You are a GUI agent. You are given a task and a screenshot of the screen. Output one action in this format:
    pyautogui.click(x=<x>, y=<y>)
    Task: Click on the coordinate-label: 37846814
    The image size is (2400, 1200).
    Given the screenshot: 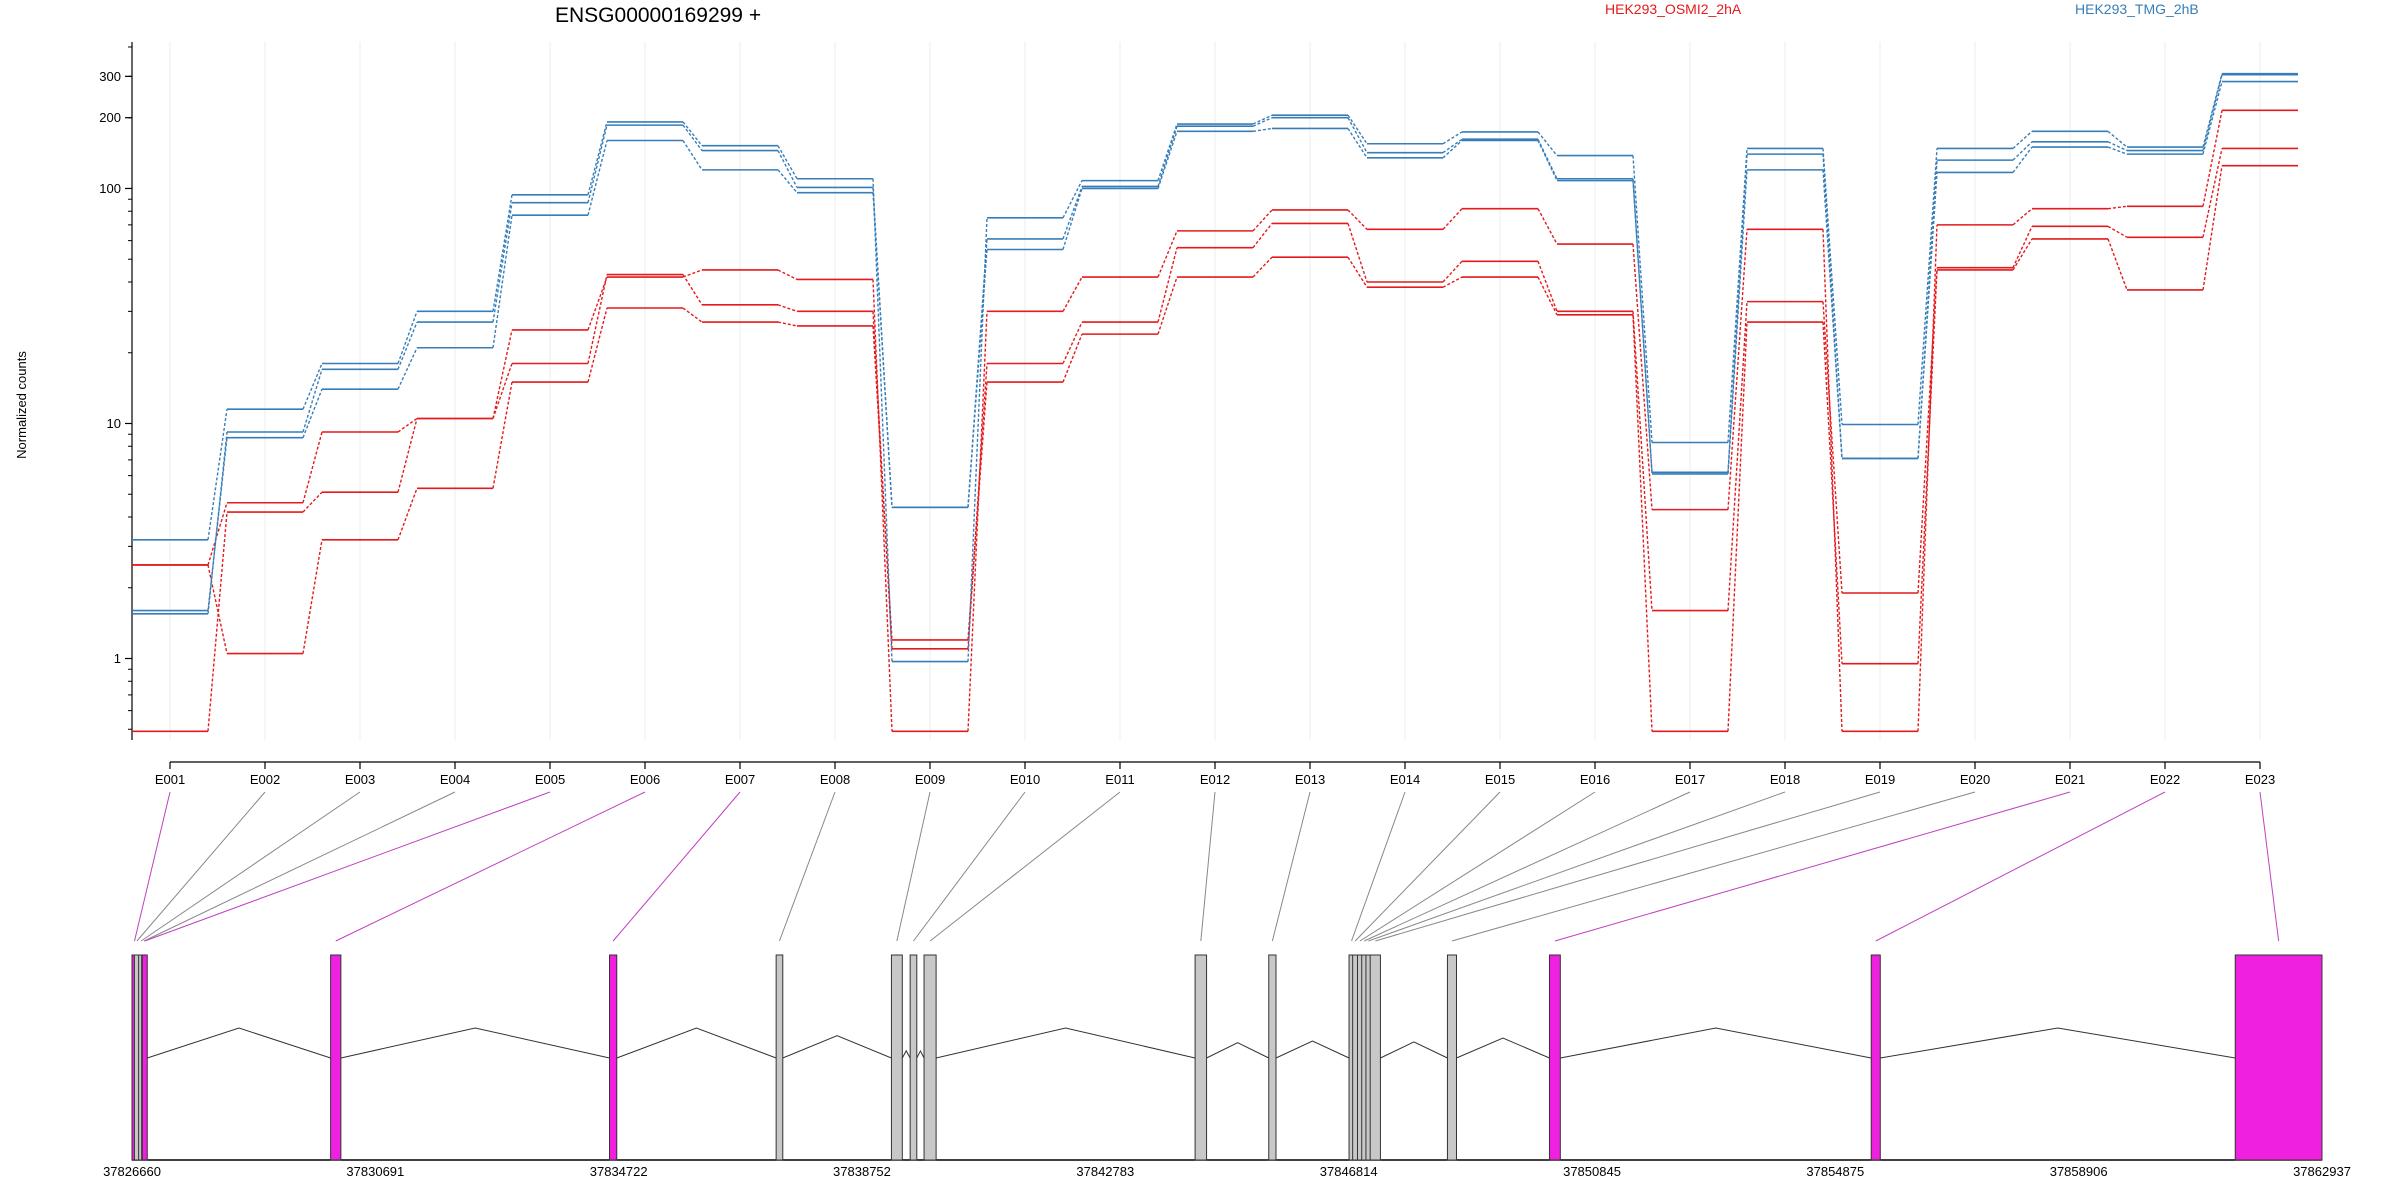 What is the action you would take?
    pyautogui.click(x=1349, y=1171)
    